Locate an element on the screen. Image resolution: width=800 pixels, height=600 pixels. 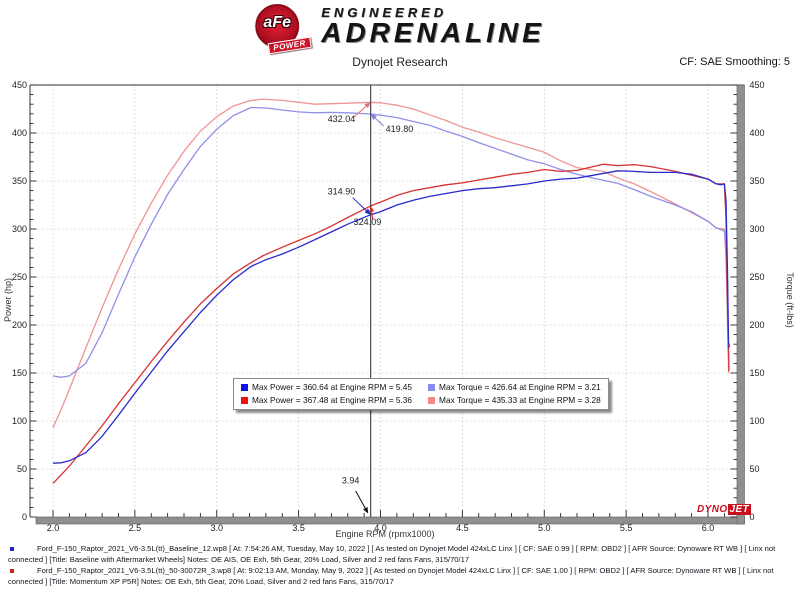
legend-text: Max Power = 367.48 at Engine RPM = 5.36 is located at coordinates (332, 400).